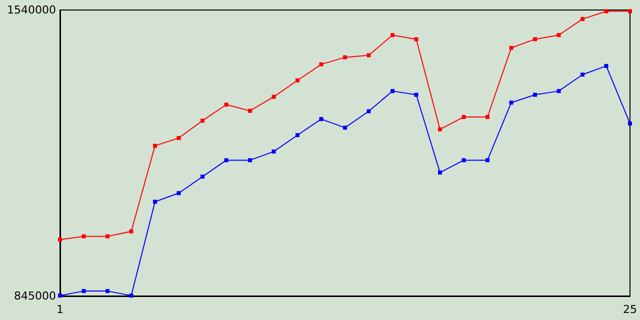 This screenshot has width=640, height=320. Describe the element at coordinates (60, 309) in the screenshot. I see `x-tick-label: 1` at that location.